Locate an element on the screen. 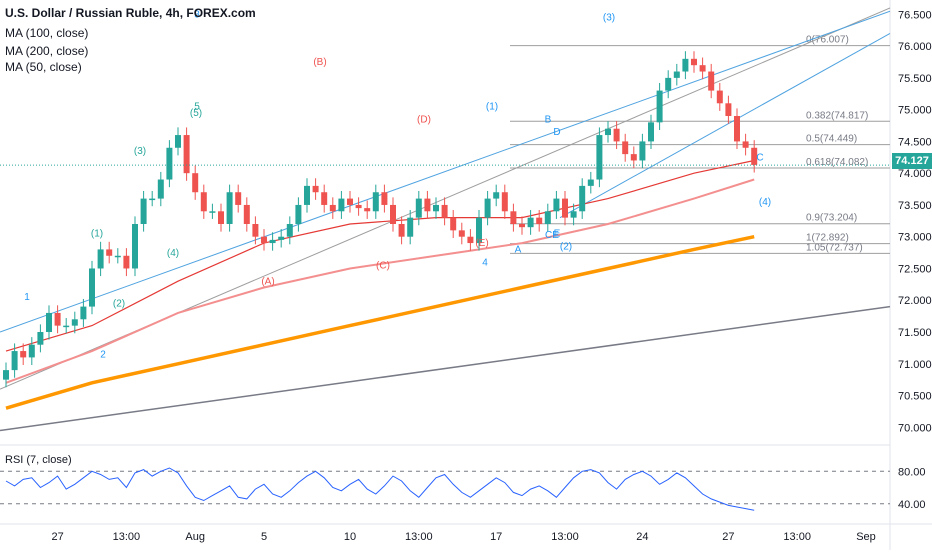  rising-wedge-line is located at coordinates (725, 125).